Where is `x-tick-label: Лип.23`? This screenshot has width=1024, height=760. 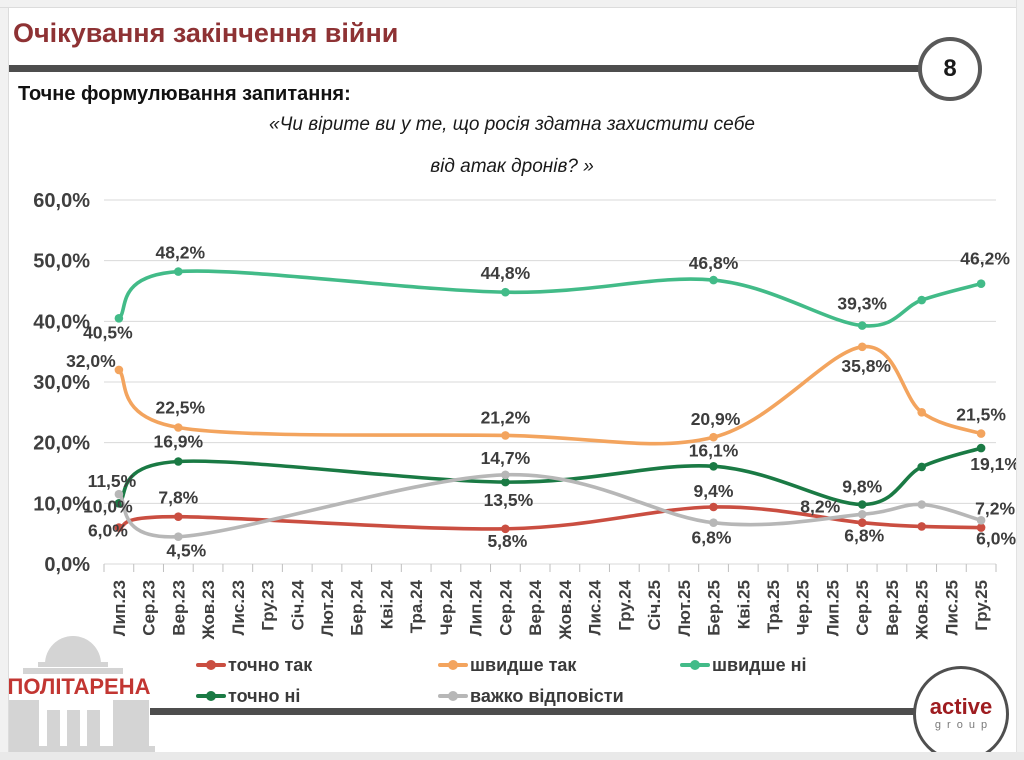 x-tick-label: Лип.23 is located at coordinates (119, 608).